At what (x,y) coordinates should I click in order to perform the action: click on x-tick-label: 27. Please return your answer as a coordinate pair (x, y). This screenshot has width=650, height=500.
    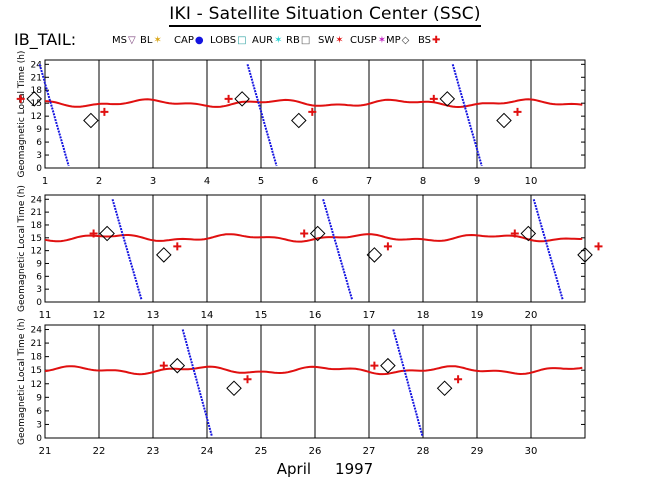
    Looking at the image, I should click on (369, 451).